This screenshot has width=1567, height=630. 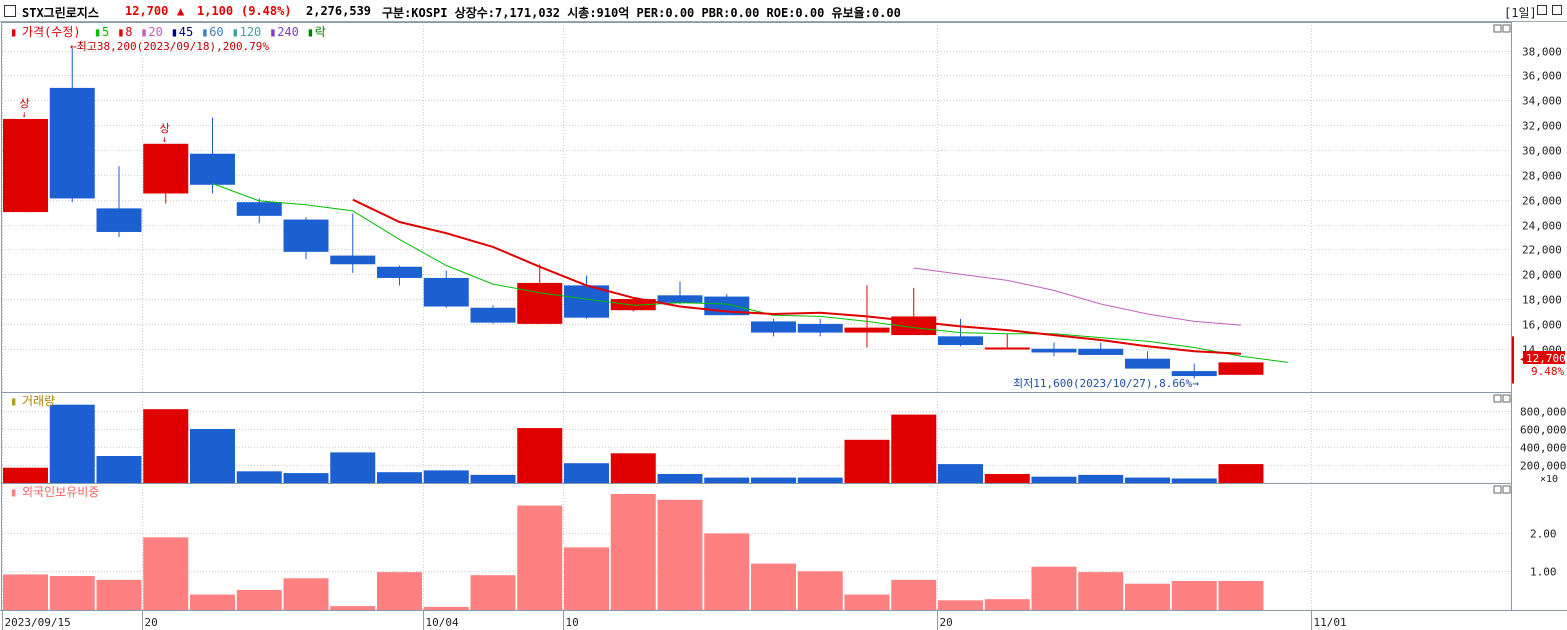 What do you see at coordinates (10, 11) in the screenshot?
I see `checkbox` at bounding box center [10, 11].